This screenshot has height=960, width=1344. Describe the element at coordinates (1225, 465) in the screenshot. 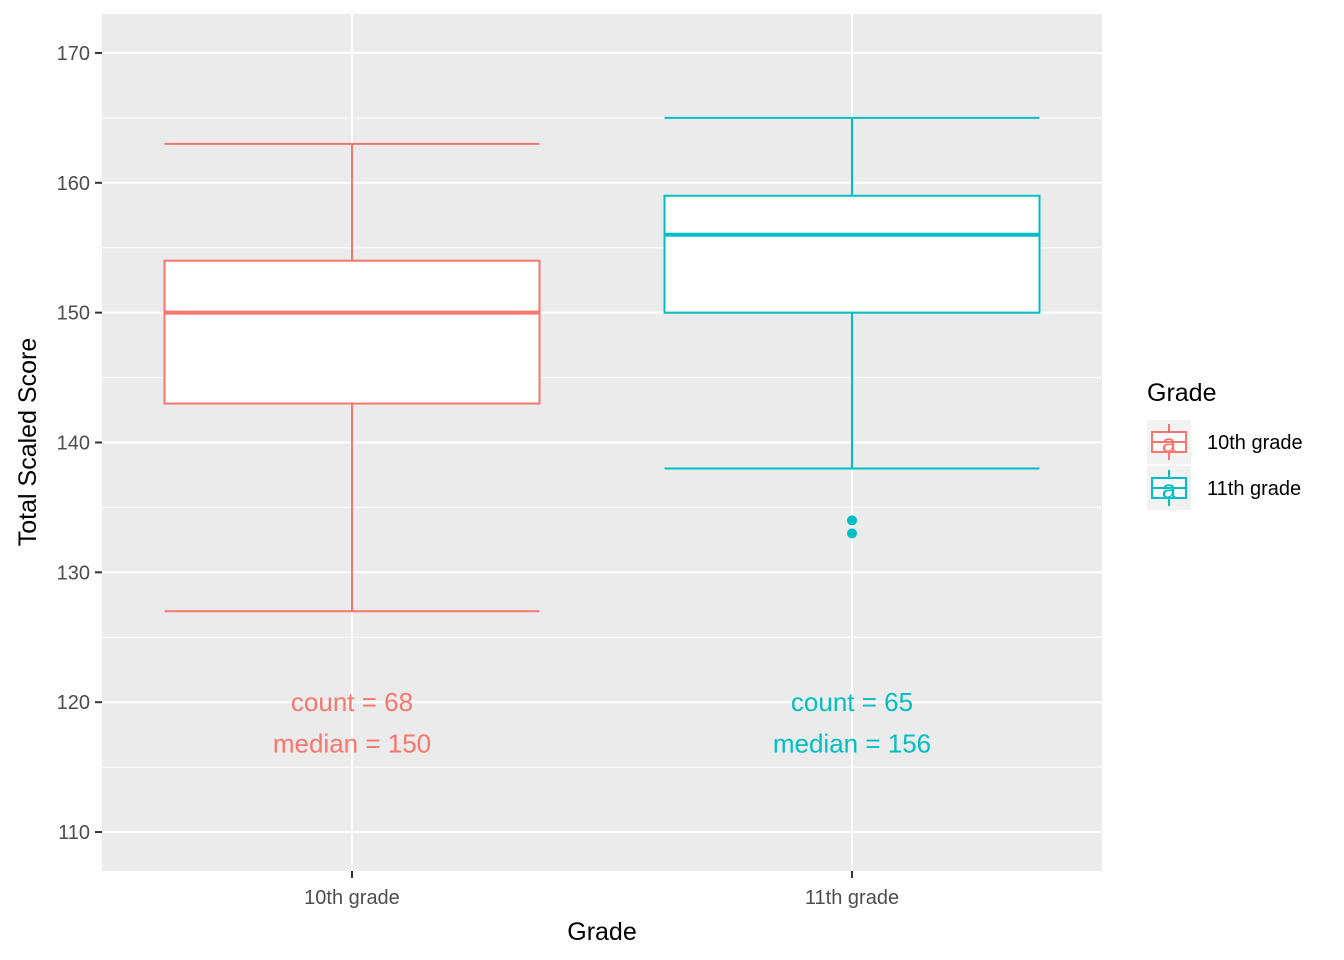

I see `legend-keys: a 10th grade a 11th grade` at that location.